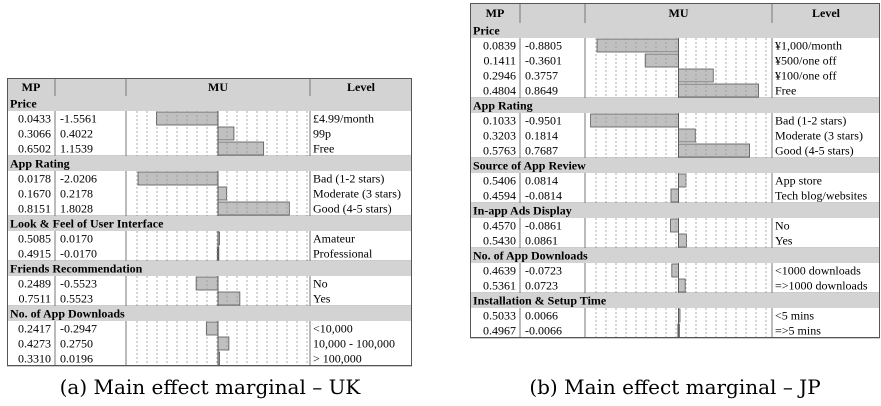  Describe the element at coordinates (798, 181) in the screenshot. I see `jp-level-label: App store` at that location.